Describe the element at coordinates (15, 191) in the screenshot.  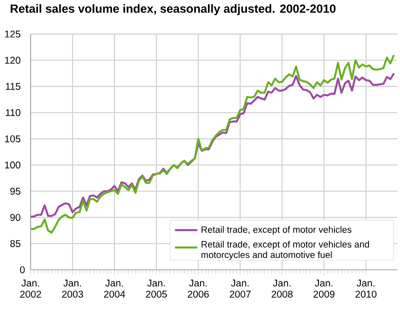
I see `y-tick-label: 95` at that location.